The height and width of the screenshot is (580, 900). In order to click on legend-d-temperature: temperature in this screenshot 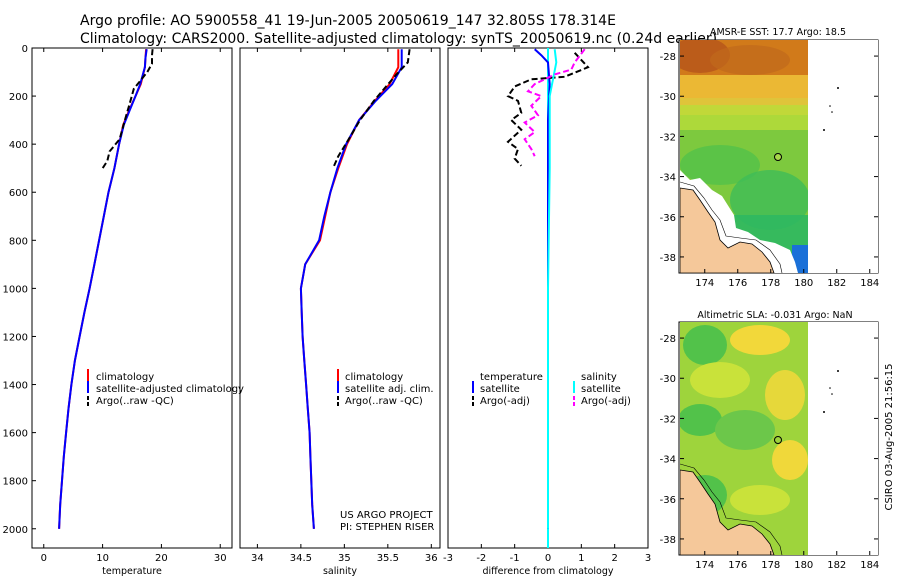, I will do `click(511, 377)`.